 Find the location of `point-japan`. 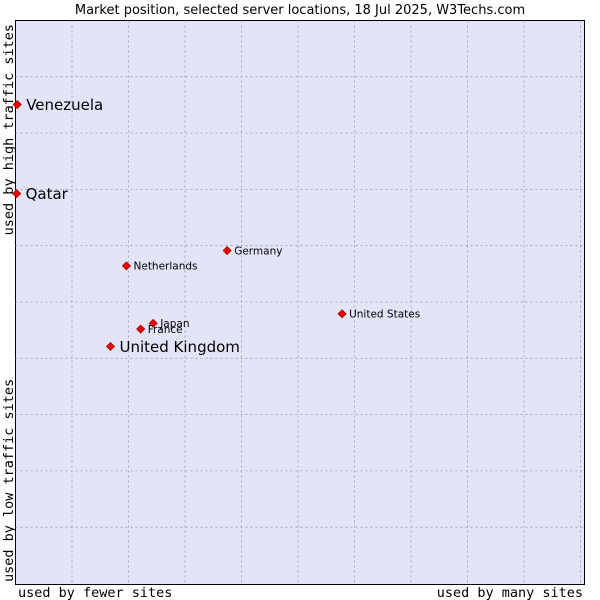

point-japan is located at coordinates (153, 323).